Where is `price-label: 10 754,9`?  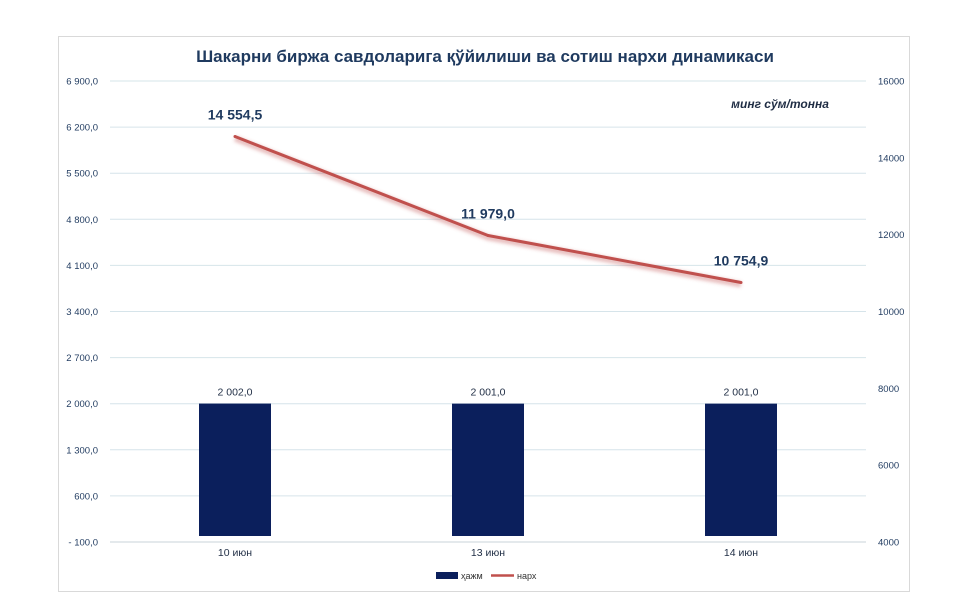 price-label: 10 754,9 is located at coordinates (741, 260).